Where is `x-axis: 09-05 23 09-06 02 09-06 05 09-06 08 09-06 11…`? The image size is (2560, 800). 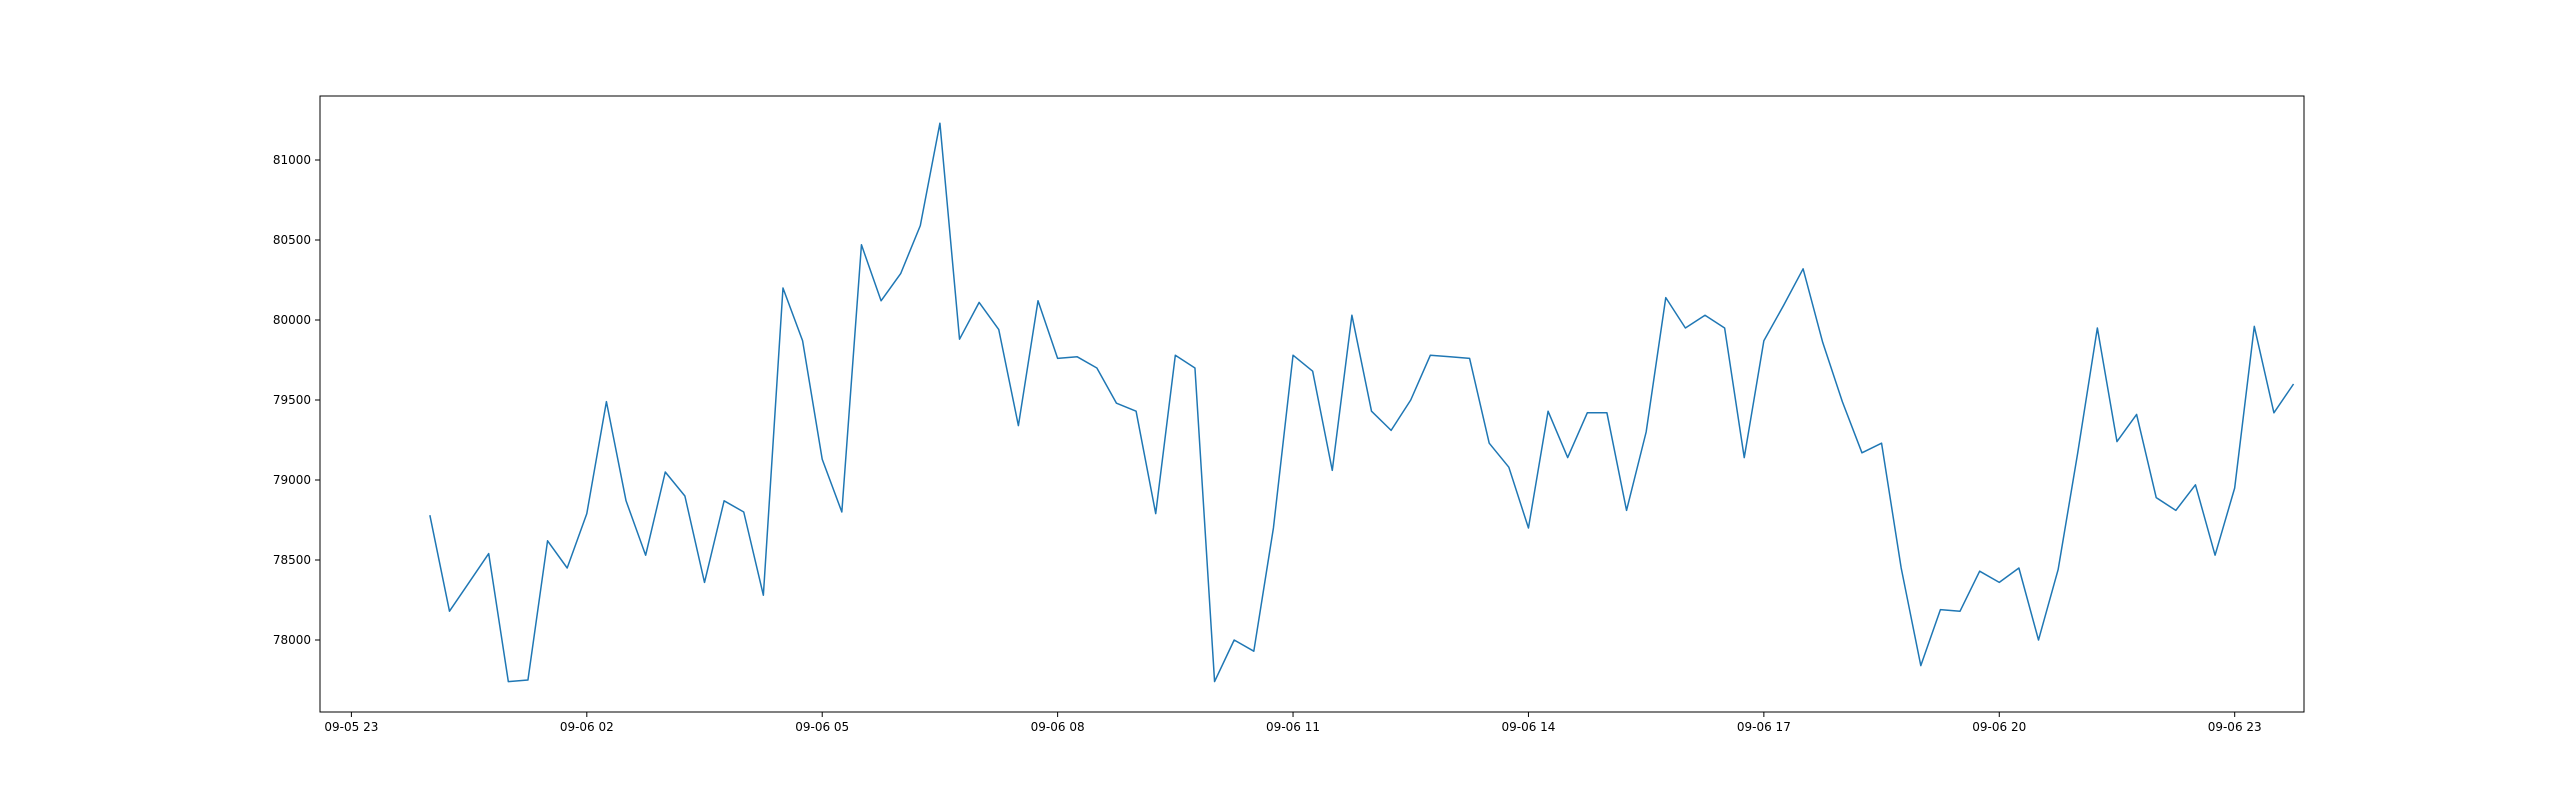
x-axis: 09-05 23 09-06 02 09-06 05 09-06 08 09-06 11… is located at coordinates (1293, 723).